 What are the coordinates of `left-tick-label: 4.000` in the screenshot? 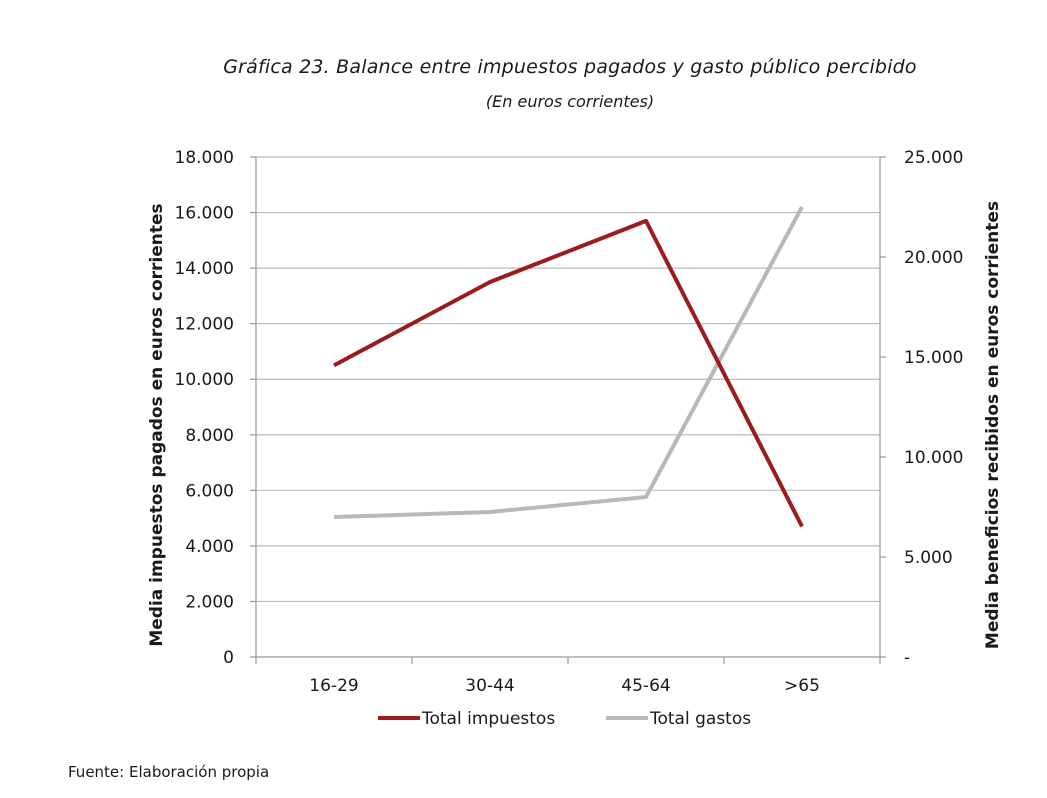 It's located at (209, 547).